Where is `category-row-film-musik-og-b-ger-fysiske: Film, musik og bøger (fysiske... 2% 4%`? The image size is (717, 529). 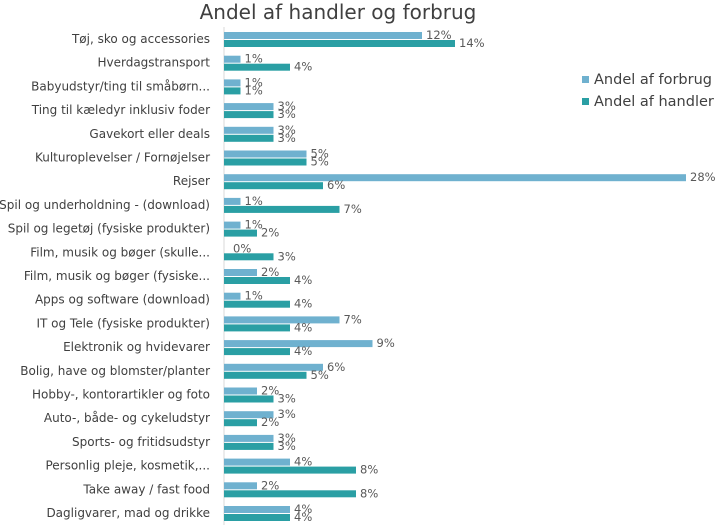
category-row-film-musik-og-b-ger-fysiske: Film, musik og bøger (fysiske... 2% 4% is located at coordinates (168, 276).